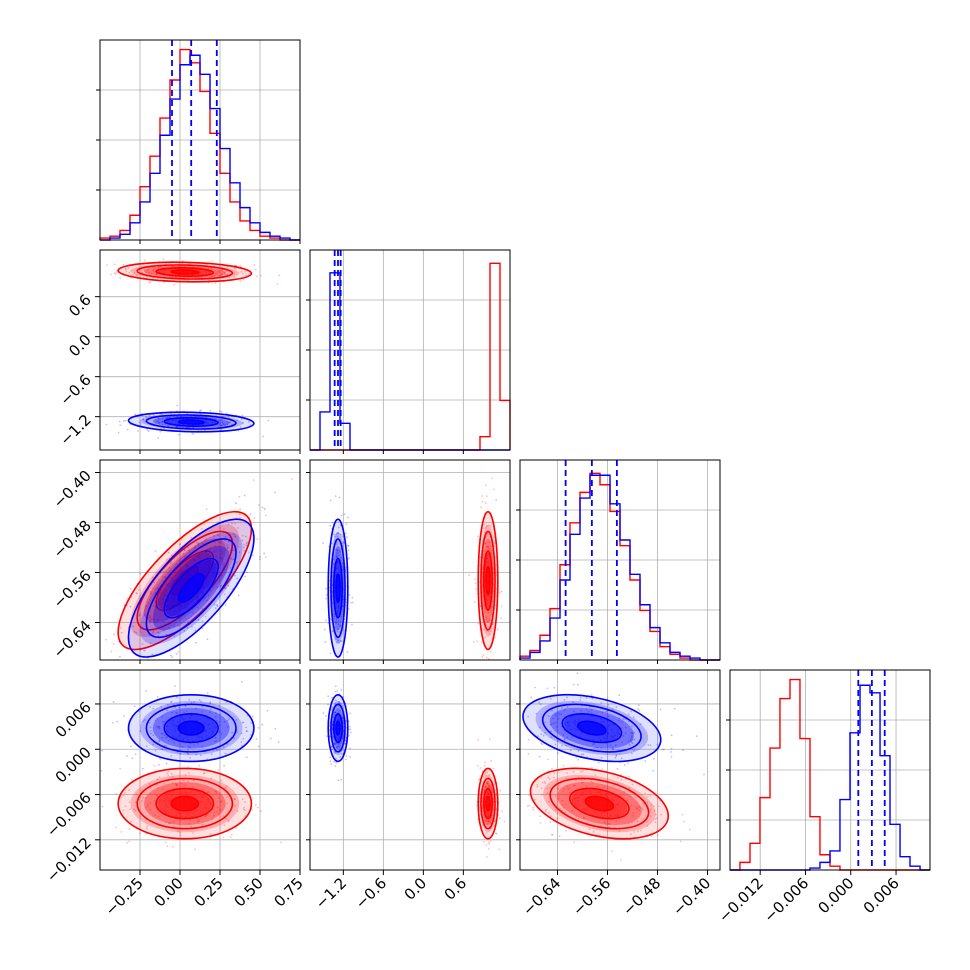  What do you see at coordinates (599, 803) in the screenshot?
I see `red-density-fill` at bounding box center [599, 803].